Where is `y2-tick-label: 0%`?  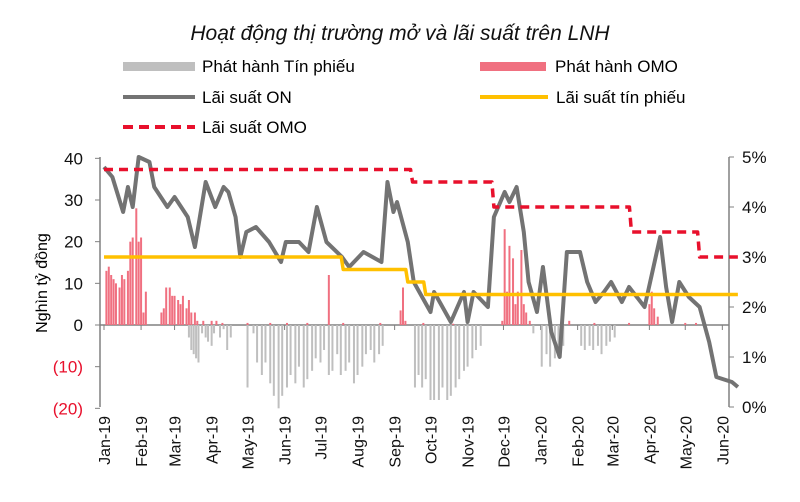 y2-tick-label: 0% is located at coordinates (754, 407).